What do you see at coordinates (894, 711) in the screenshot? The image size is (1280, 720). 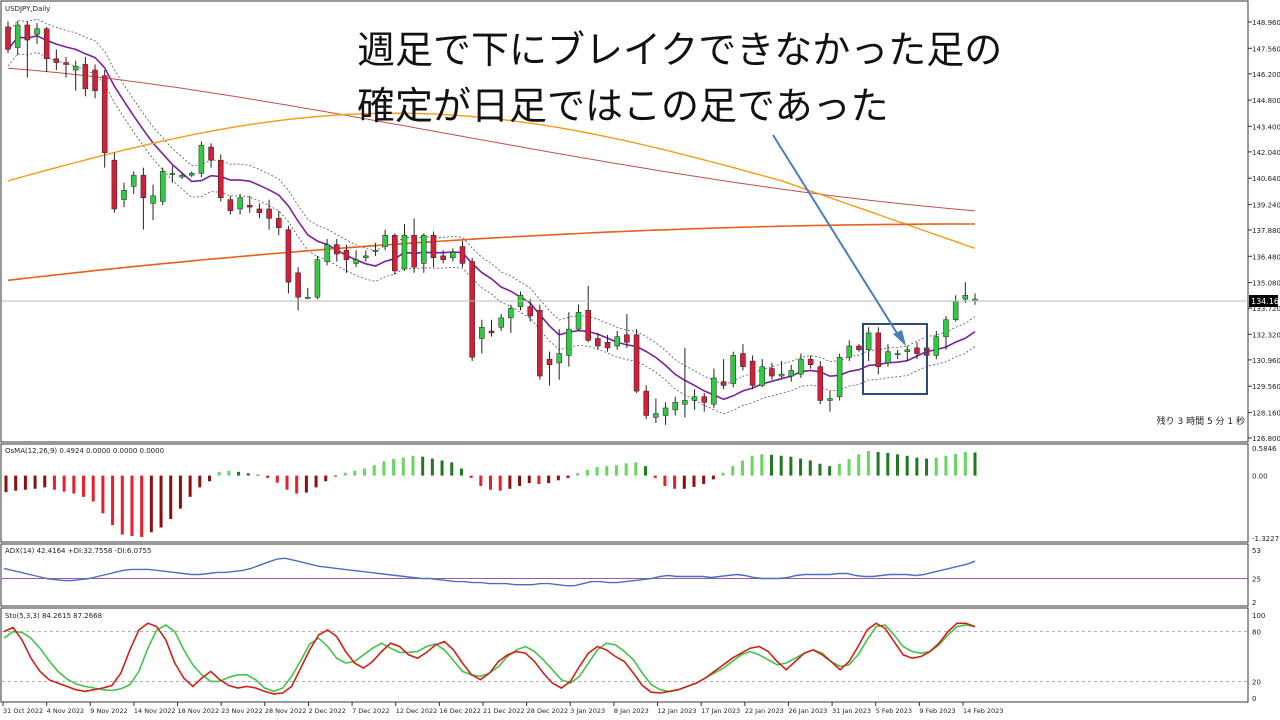 I see `time-tick-label: 5 Feb 2023` at bounding box center [894, 711].